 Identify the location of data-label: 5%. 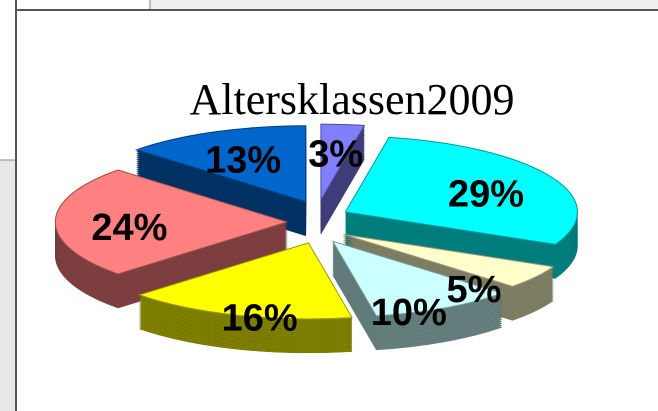
(474, 290).